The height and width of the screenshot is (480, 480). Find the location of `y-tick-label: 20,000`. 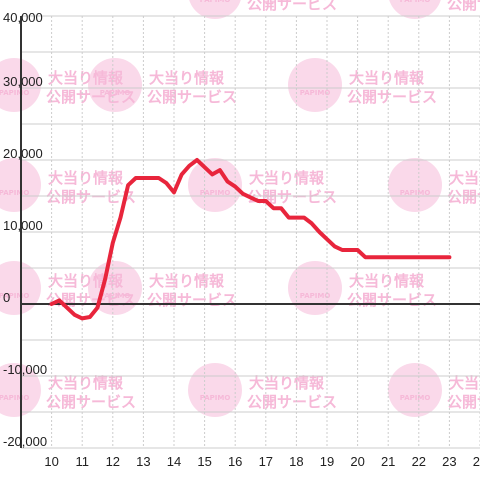

y-tick-label: 20,000 is located at coordinates (23, 153).